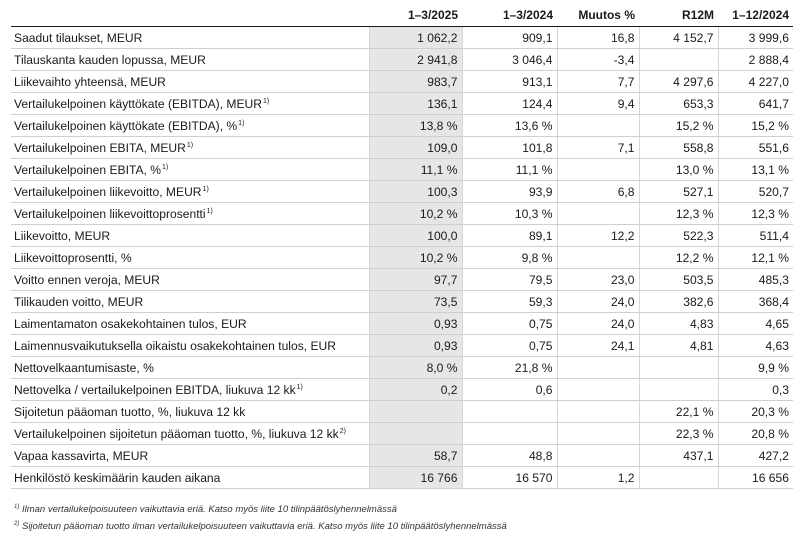 This screenshot has width=802, height=538. Describe the element at coordinates (117, 477) in the screenshot. I see `row-label-text: Henkilöstö keskimäärin kauden aikana` at that location.